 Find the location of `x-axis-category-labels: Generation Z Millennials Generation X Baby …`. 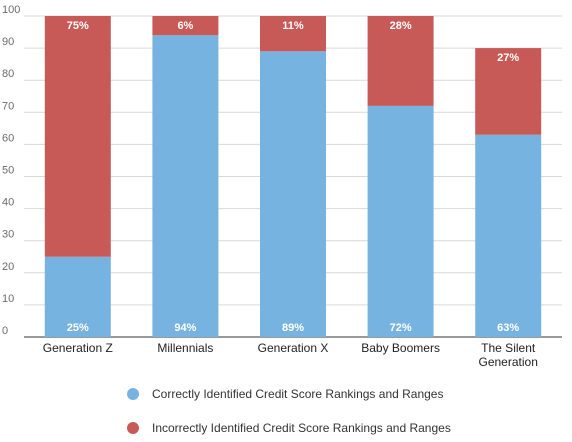

x-axis-category-labels: Generation Z Millennials Generation X Baby … is located at coordinates (290, 355).